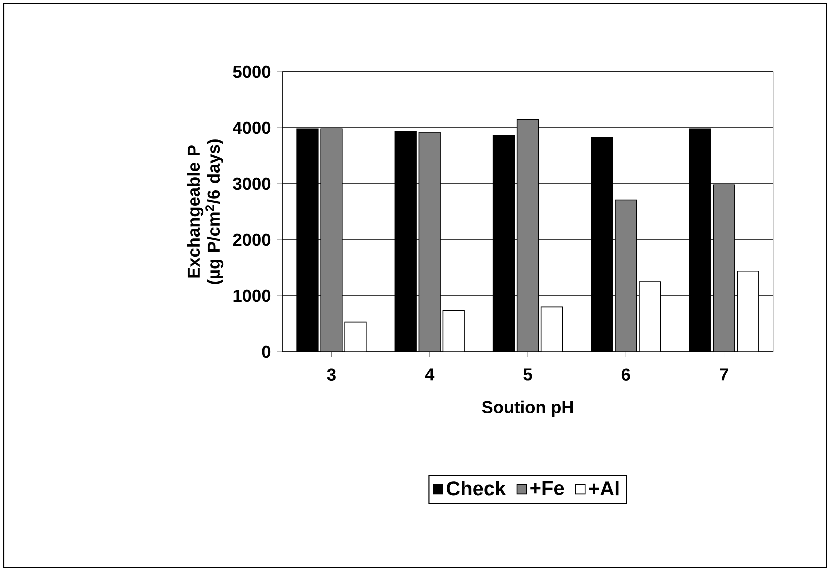  Describe the element at coordinates (331, 375) in the screenshot. I see `x-tick-label: 3` at that location.